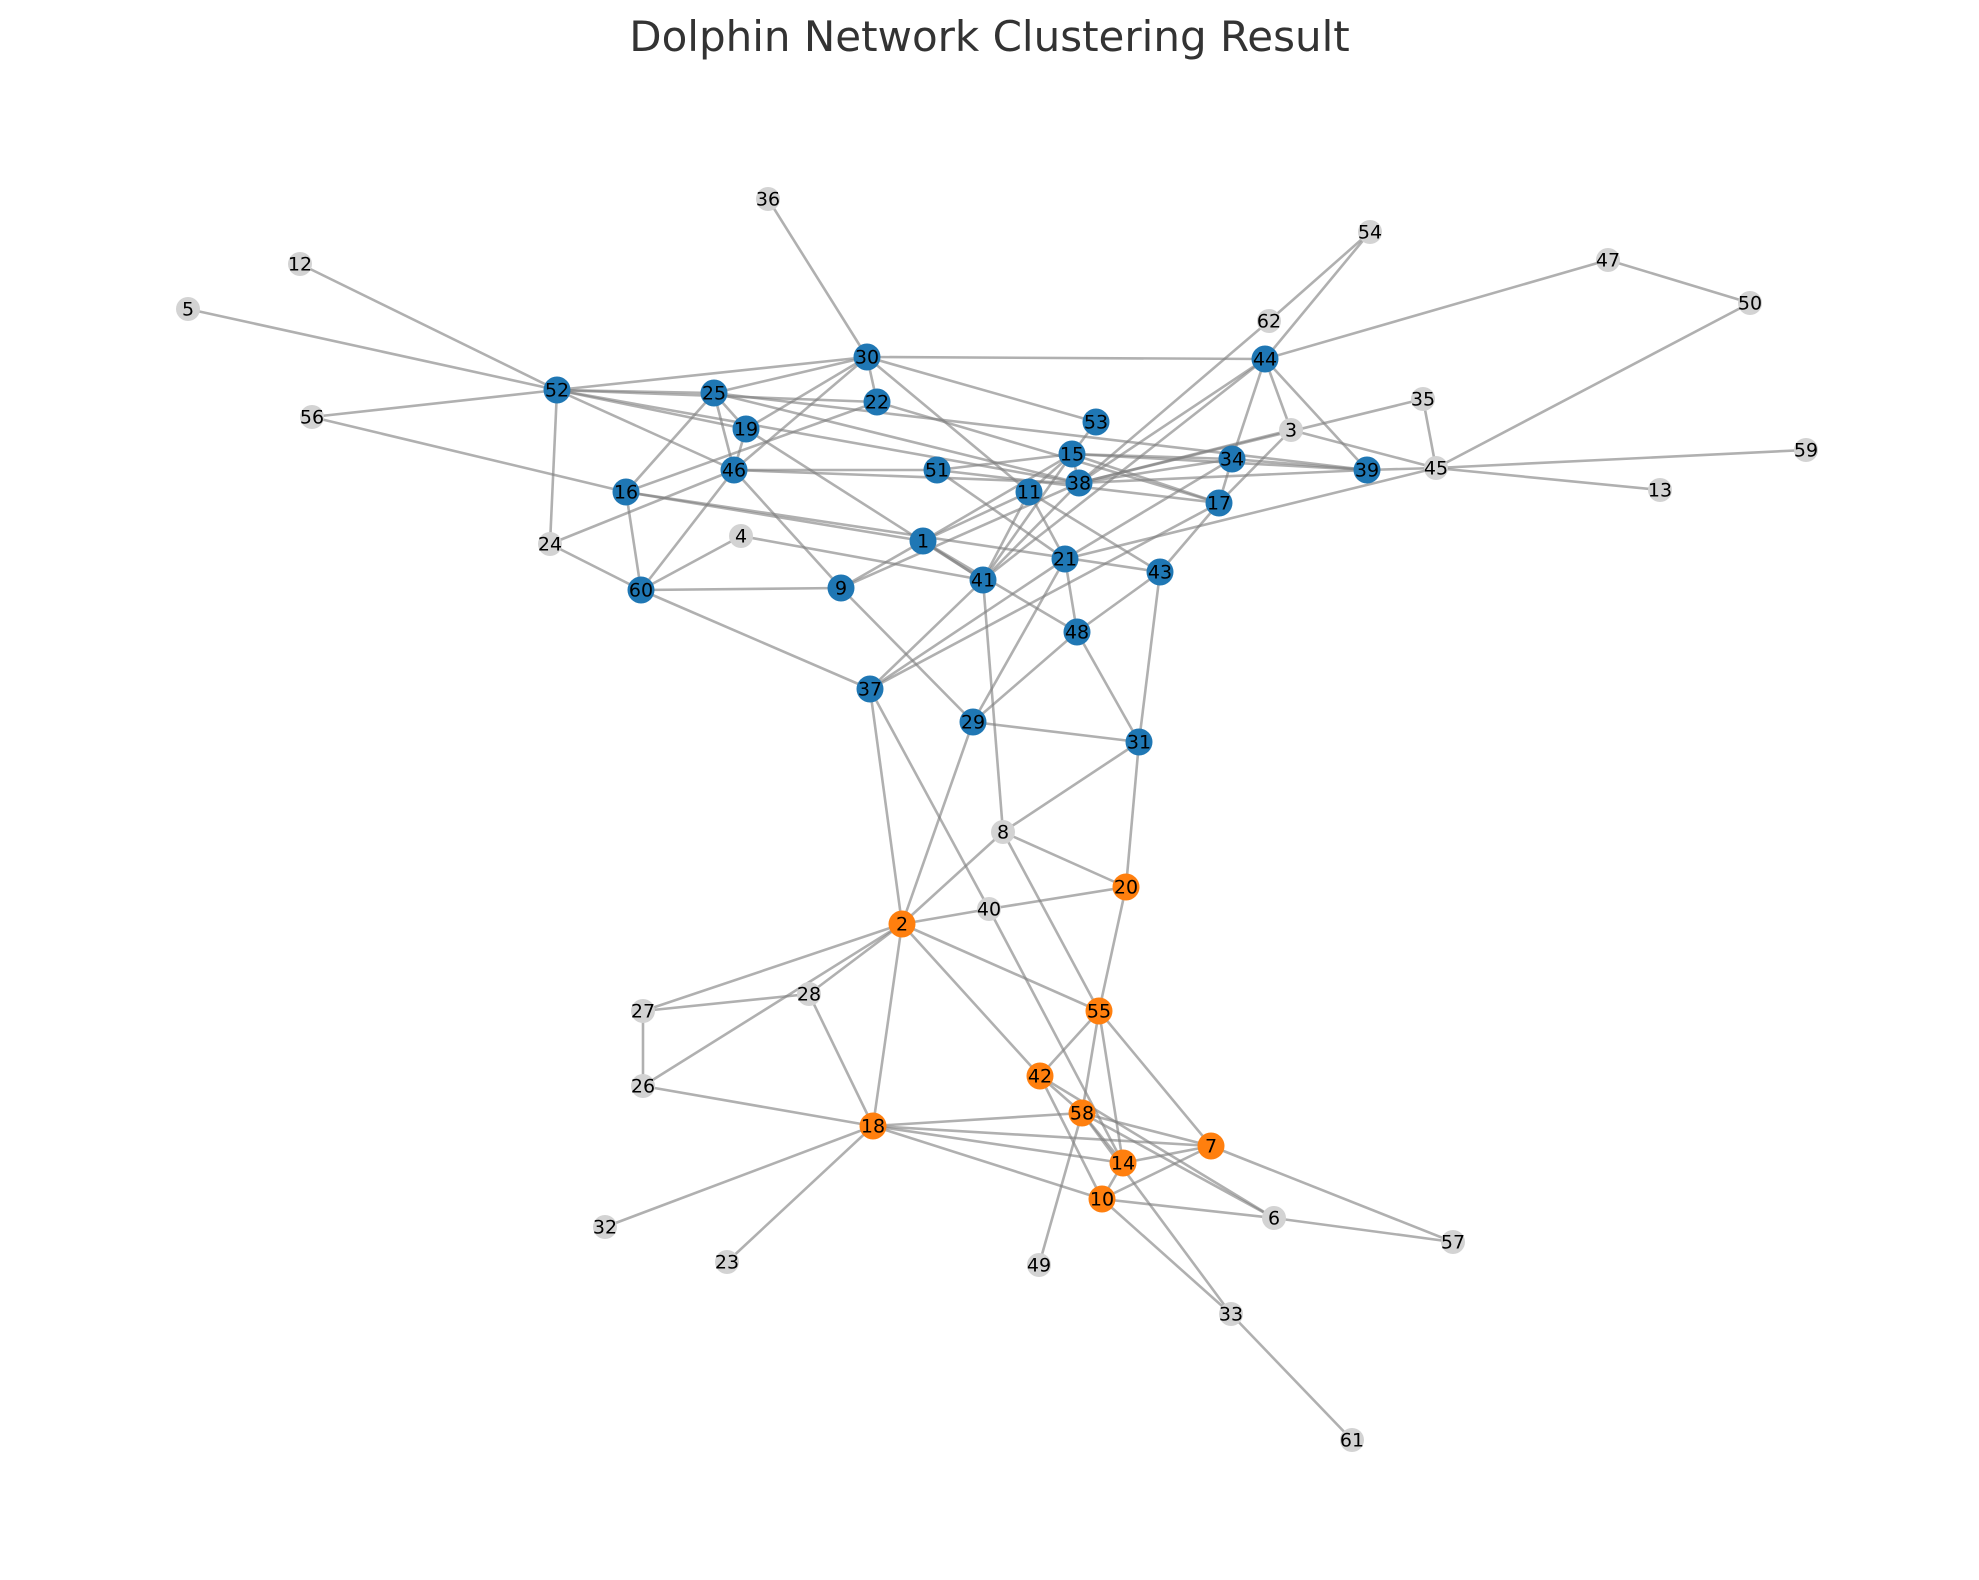 This screenshot has height=1580, width=1979. I want to click on node-15: 15, so click(1072, 454).